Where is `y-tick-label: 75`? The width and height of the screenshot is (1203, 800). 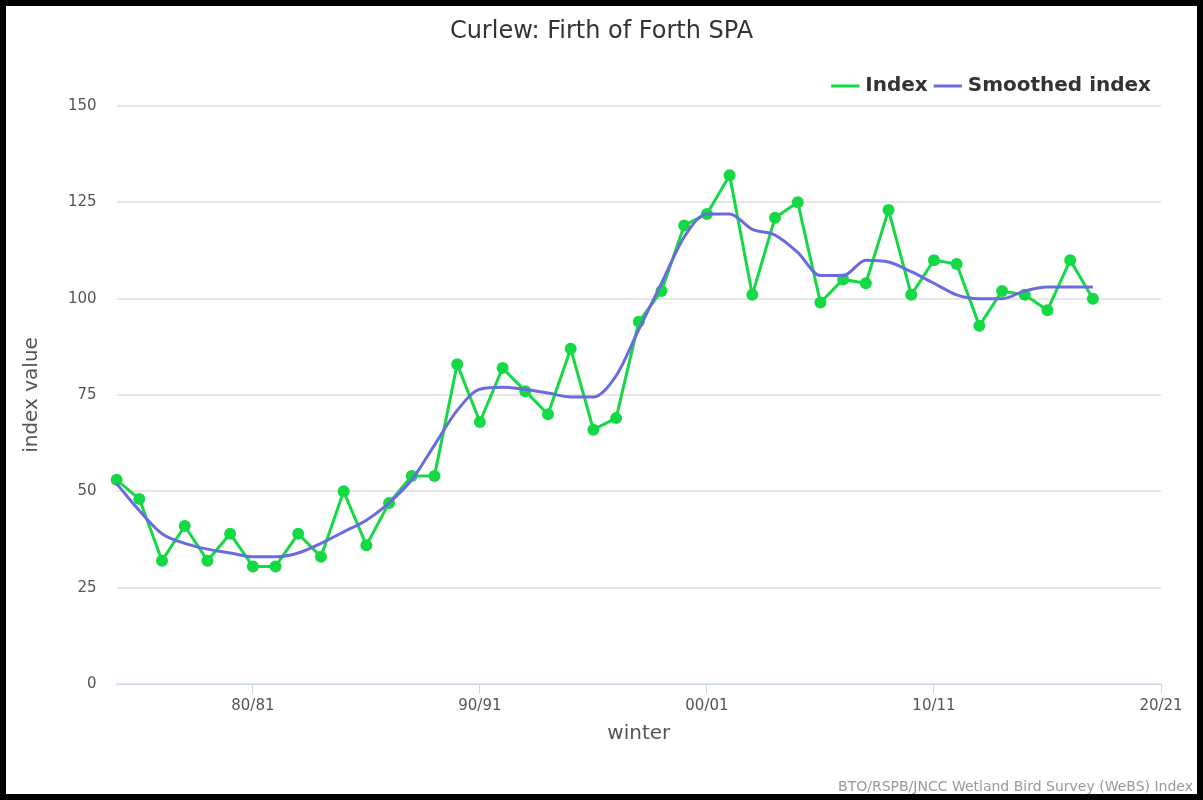 y-tick-label: 75 is located at coordinates (87, 393).